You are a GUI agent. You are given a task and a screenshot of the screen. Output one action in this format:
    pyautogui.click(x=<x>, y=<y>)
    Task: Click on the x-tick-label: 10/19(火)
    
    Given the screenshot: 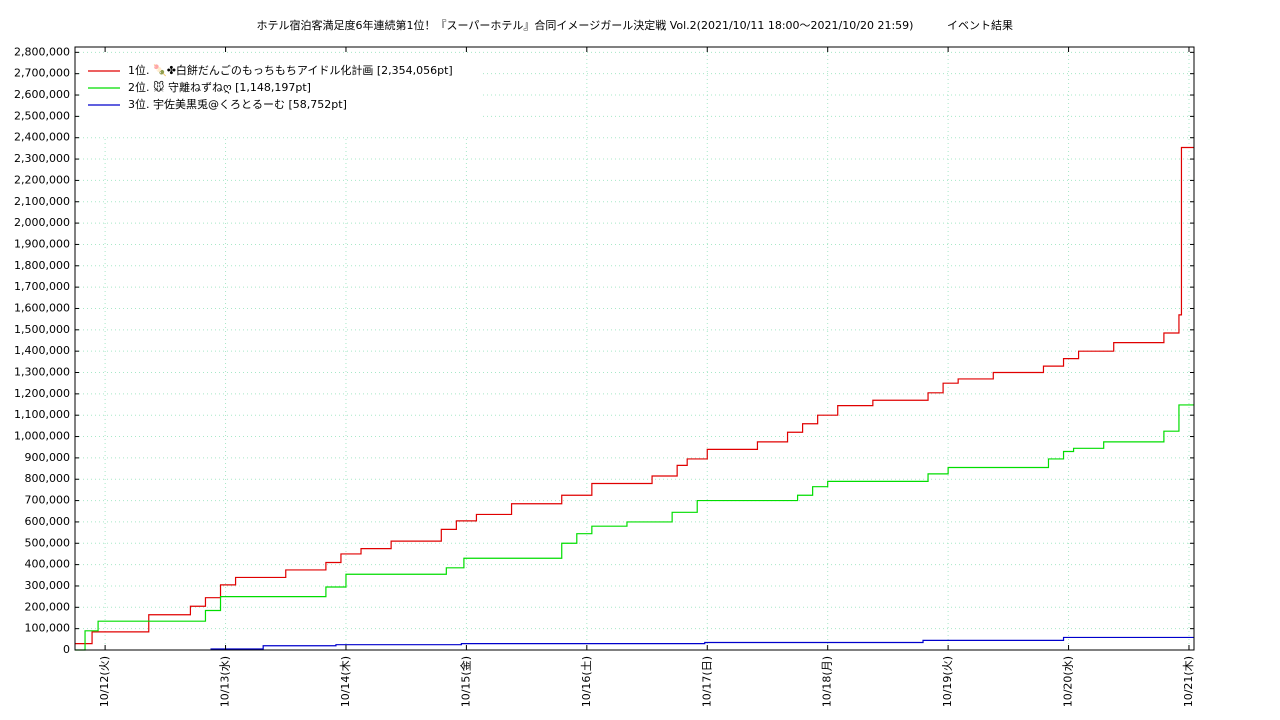 What is the action you would take?
    pyautogui.click(x=947, y=681)
    